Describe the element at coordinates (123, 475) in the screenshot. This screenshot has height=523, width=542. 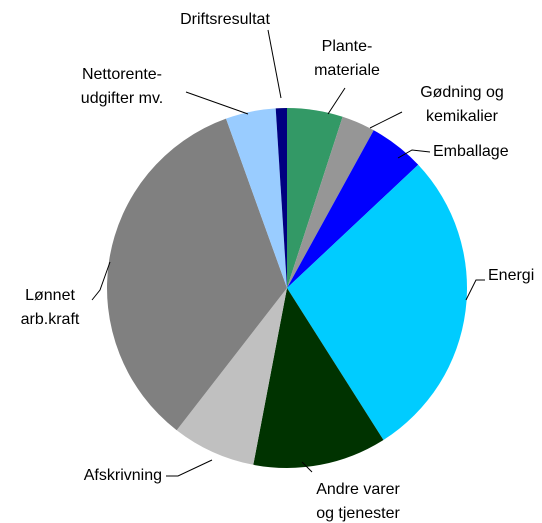
I see `slice-label: Afskrivning` at that location.